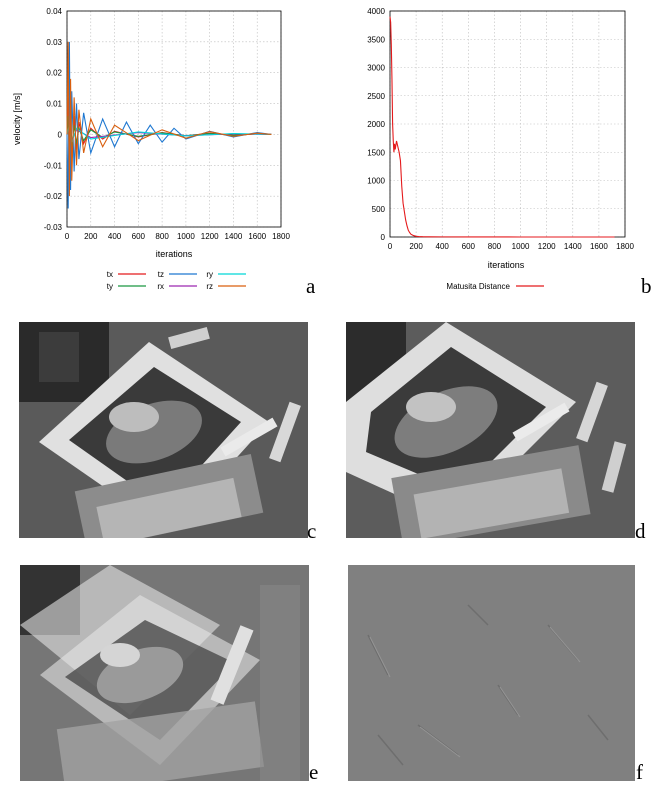  I want to click on panel-label-e: e, so click(314, 772).